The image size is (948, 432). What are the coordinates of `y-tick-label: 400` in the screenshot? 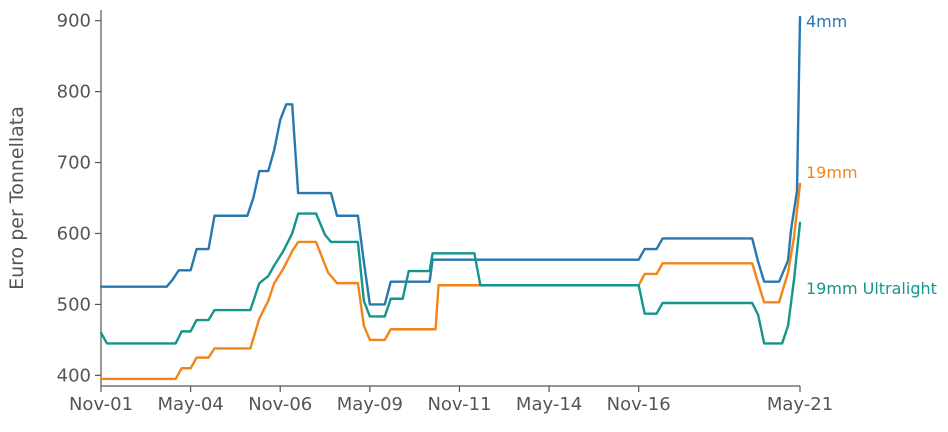 It's located at (74, 375).